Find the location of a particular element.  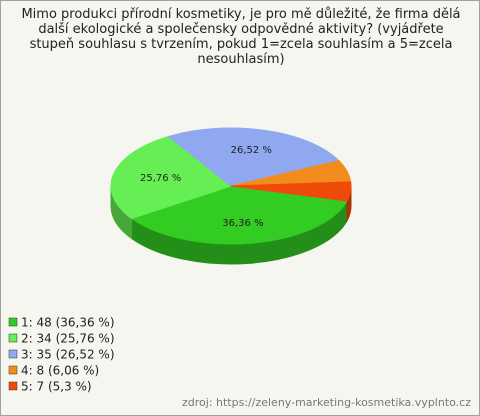

legend-label: 1: 48 (36,36 %) is located at coordinates (68, 323).